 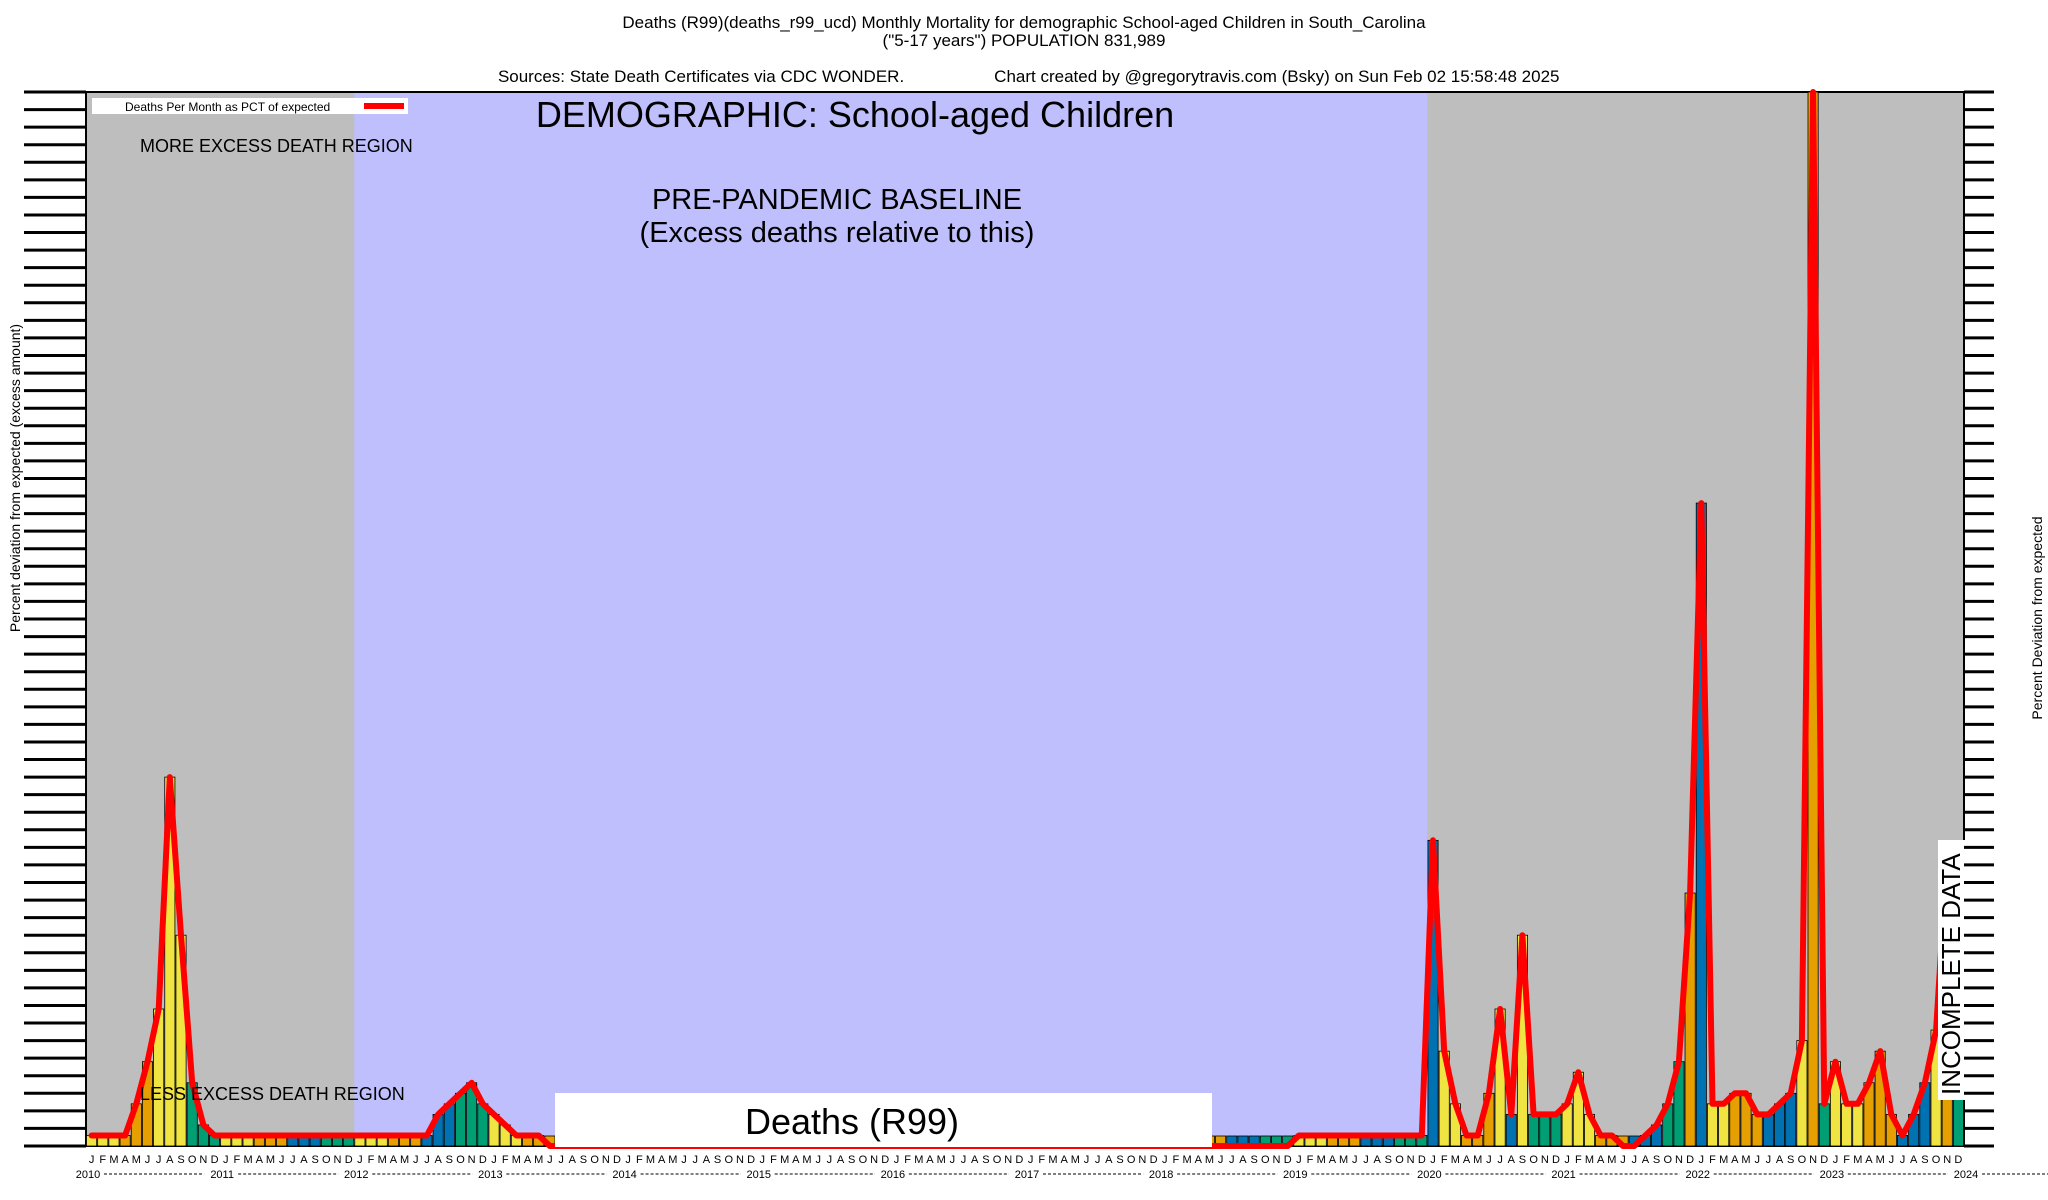 I want to click on year-tick-label: 2015, so click(x=758, y=1175).